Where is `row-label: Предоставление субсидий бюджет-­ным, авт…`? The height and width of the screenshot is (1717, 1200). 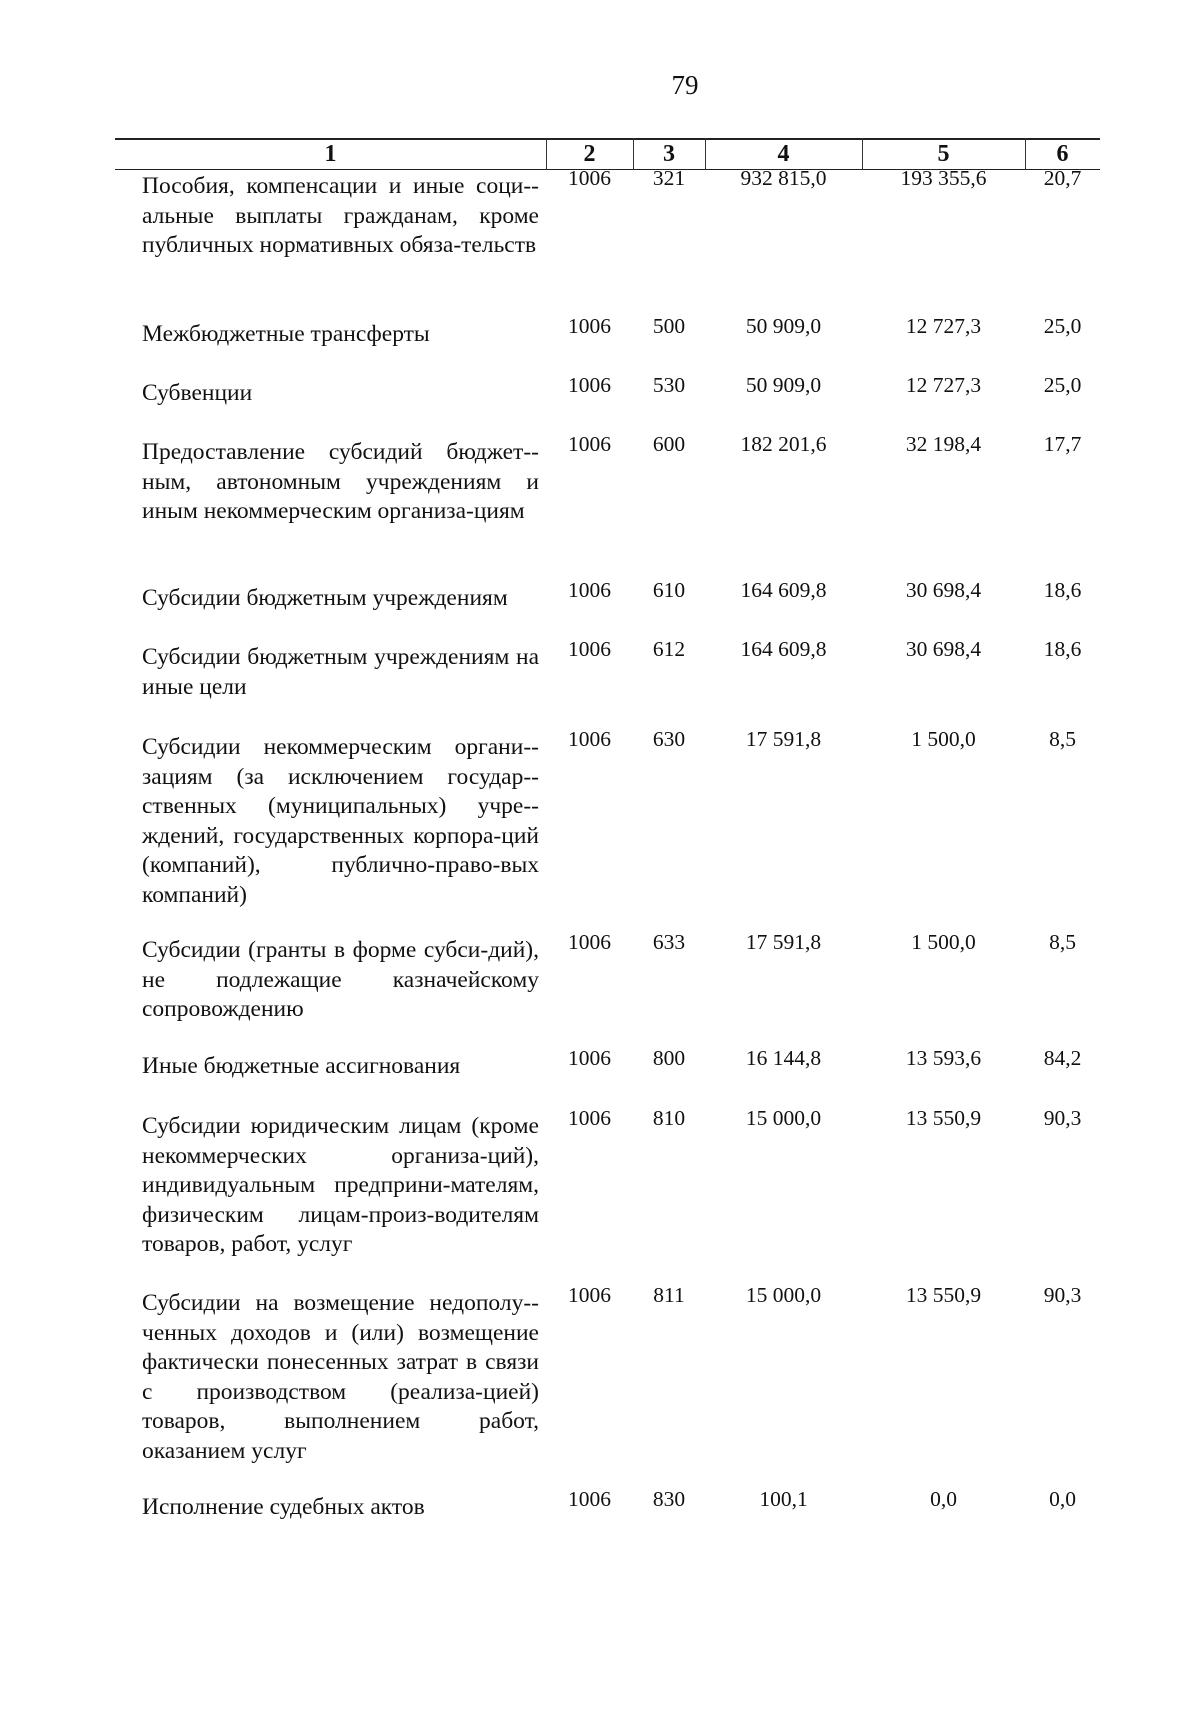
row-label: Предоставление субсидий бюджет-­ным, авт… is located at coordinates (340, 481).